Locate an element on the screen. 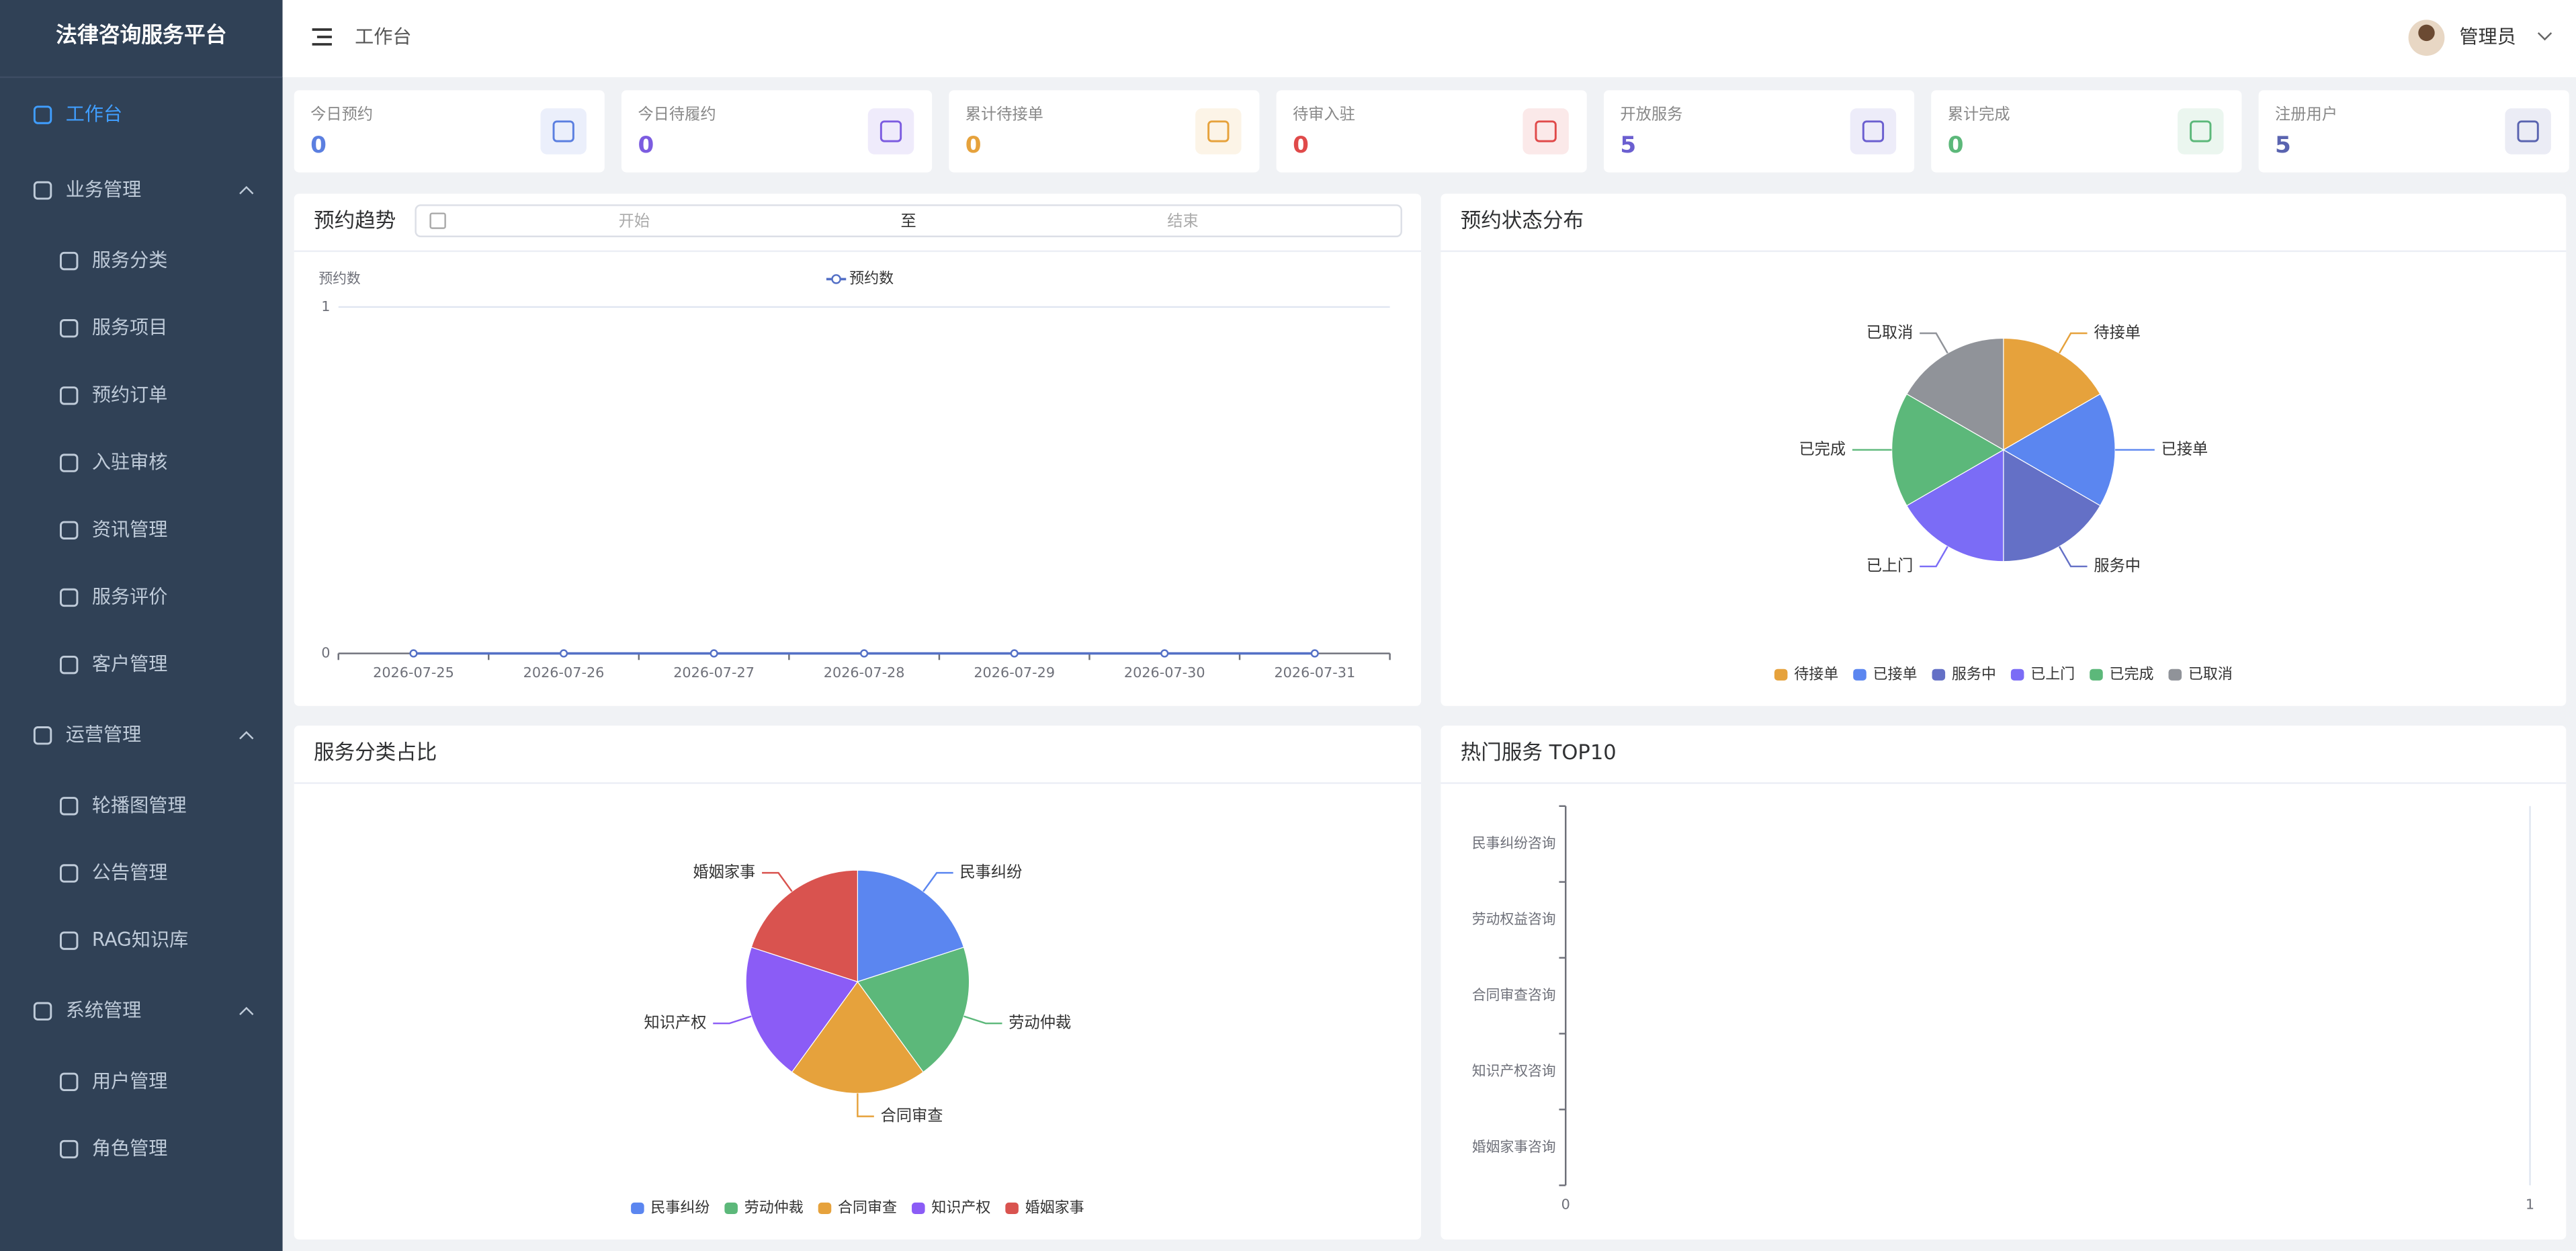 The width and height of the screenshot is (2576, 1251). submenu-item: 服务分类 is located at coordinates (129, 260).